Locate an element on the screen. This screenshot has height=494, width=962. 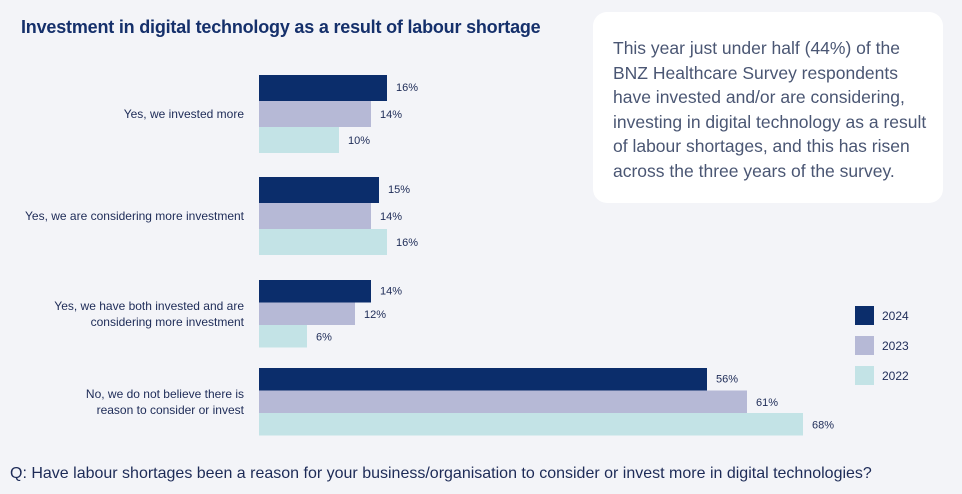
category-label: Yes, we have both invested and are is located at coordinates (149, 306).